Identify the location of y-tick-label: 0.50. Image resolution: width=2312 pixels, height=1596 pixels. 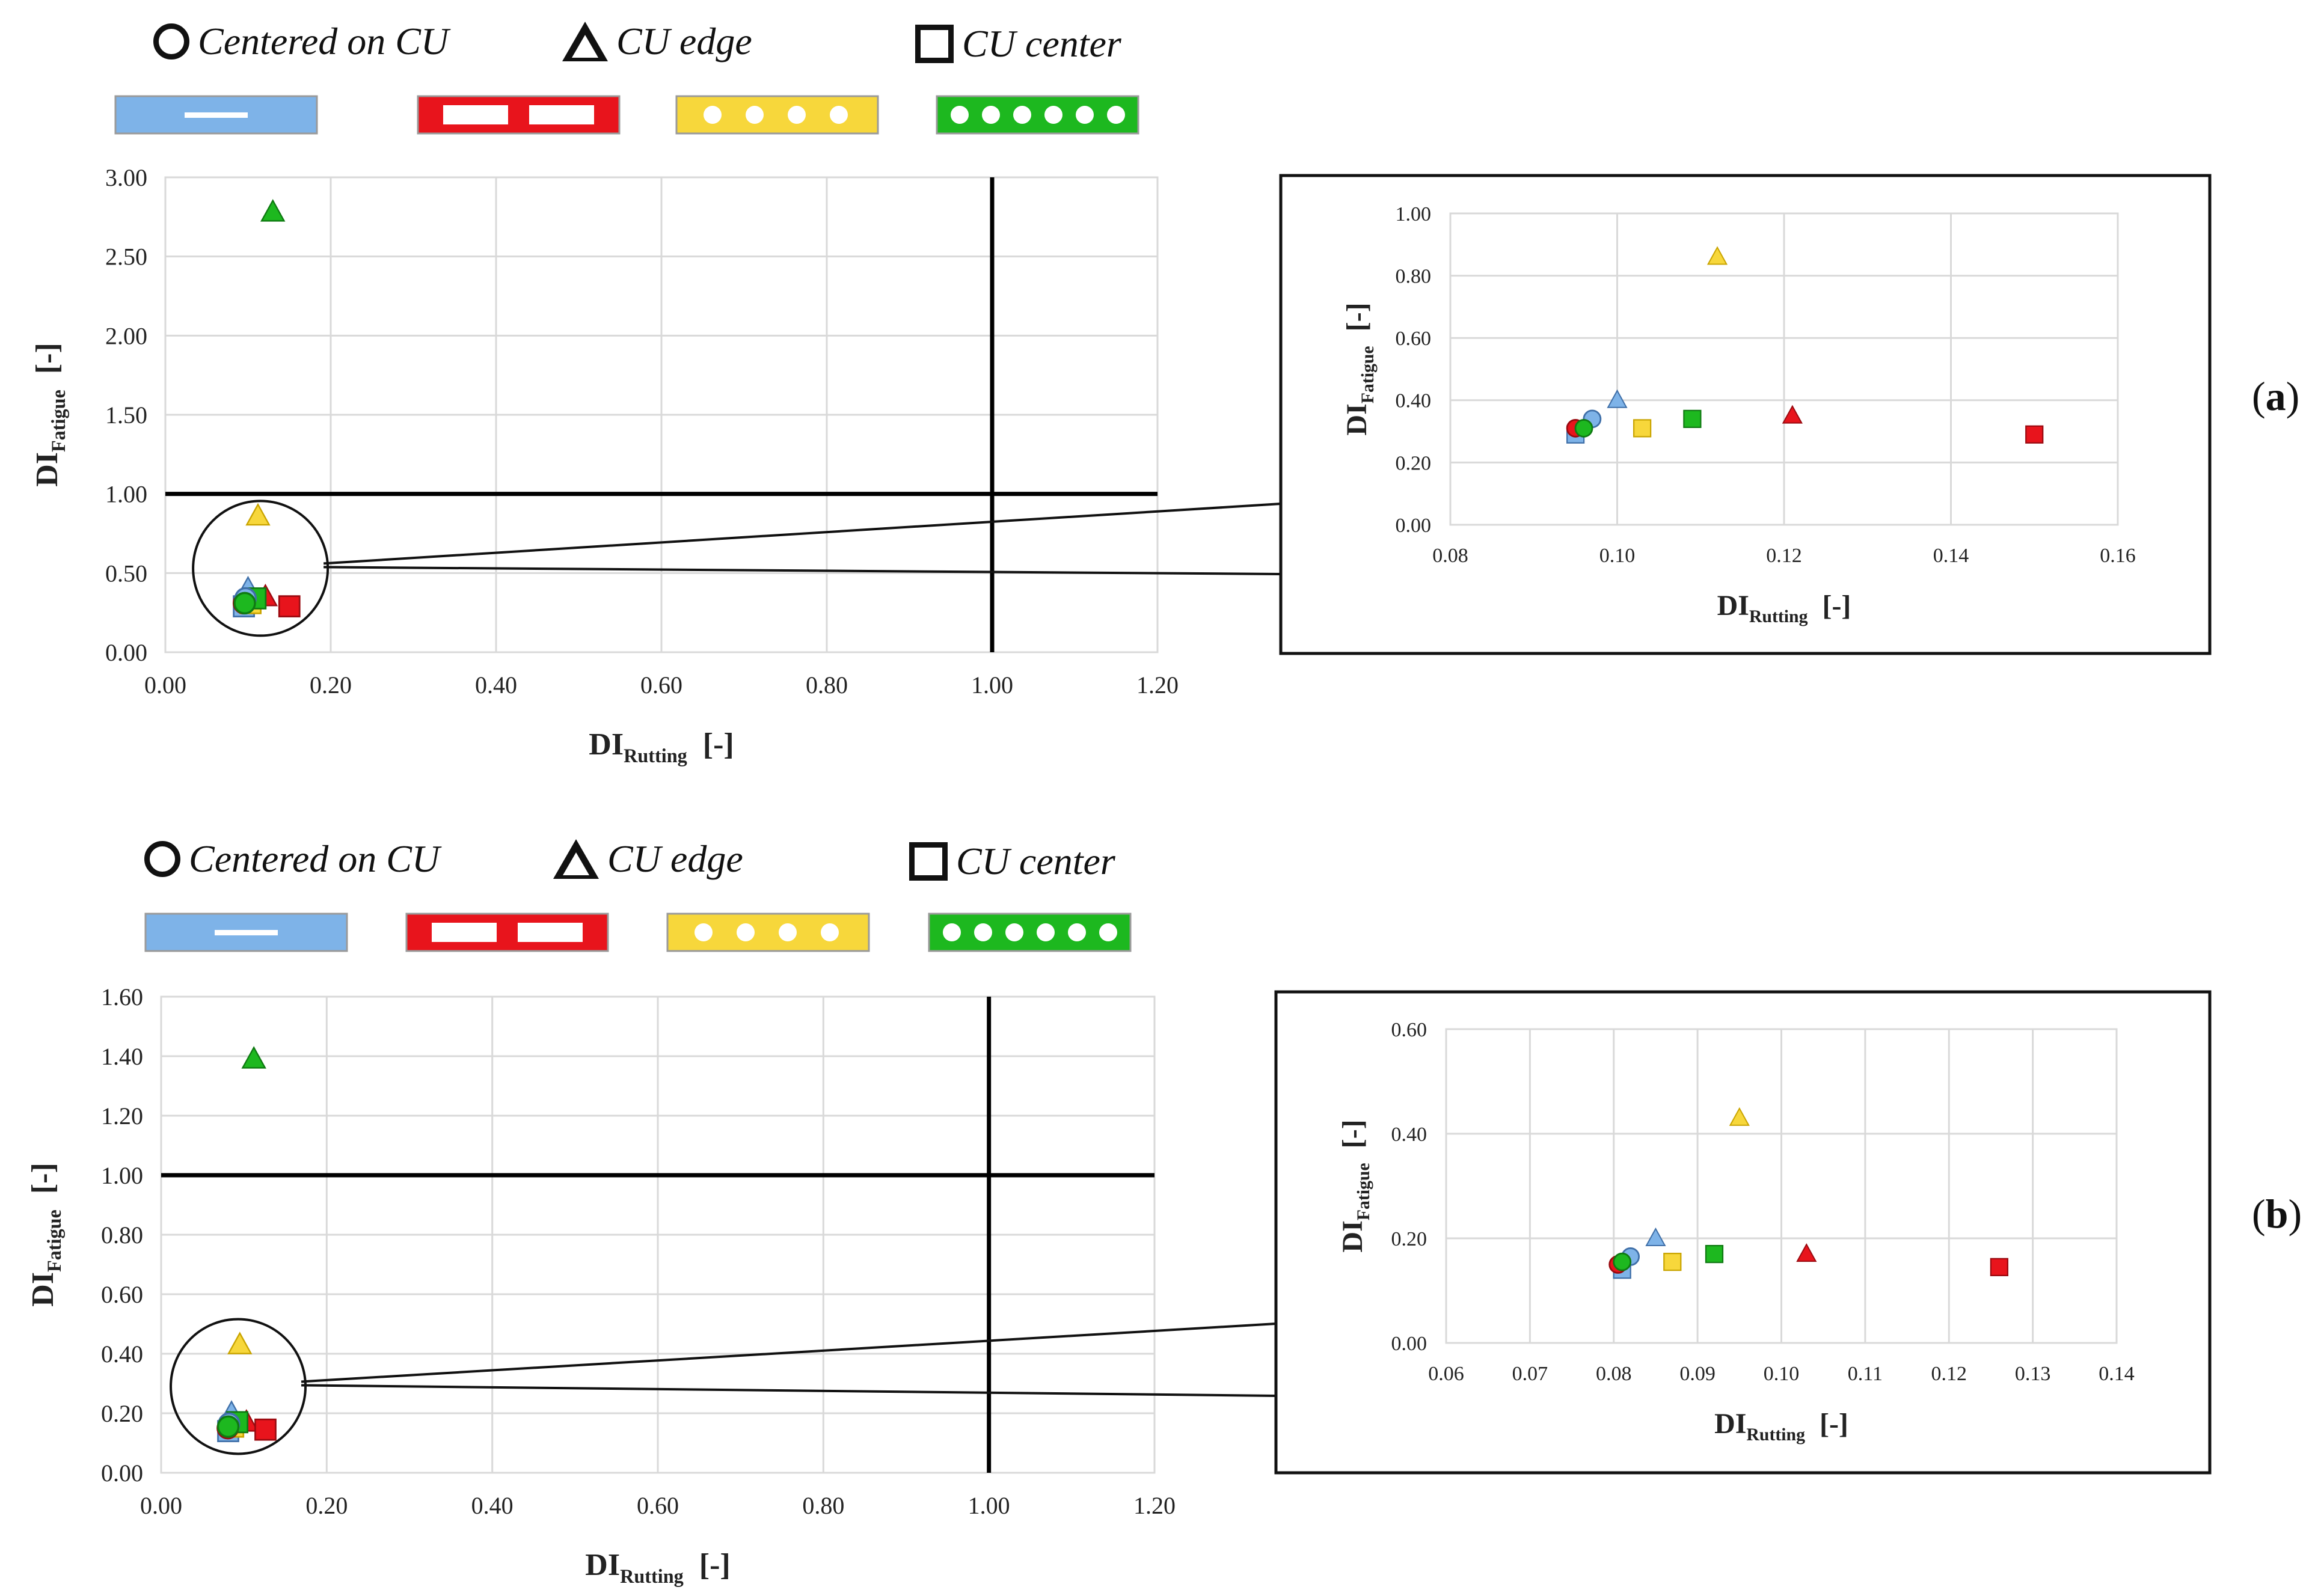
(126, 573).